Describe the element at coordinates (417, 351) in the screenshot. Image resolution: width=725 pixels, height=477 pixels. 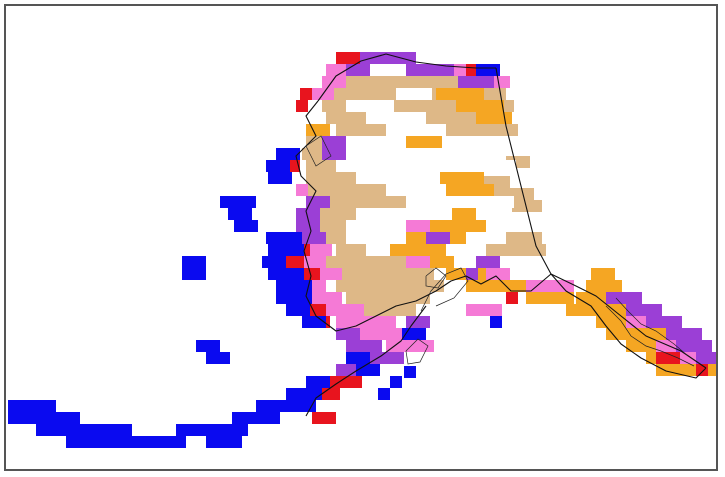
I see `kodiak-island-line` at that location.